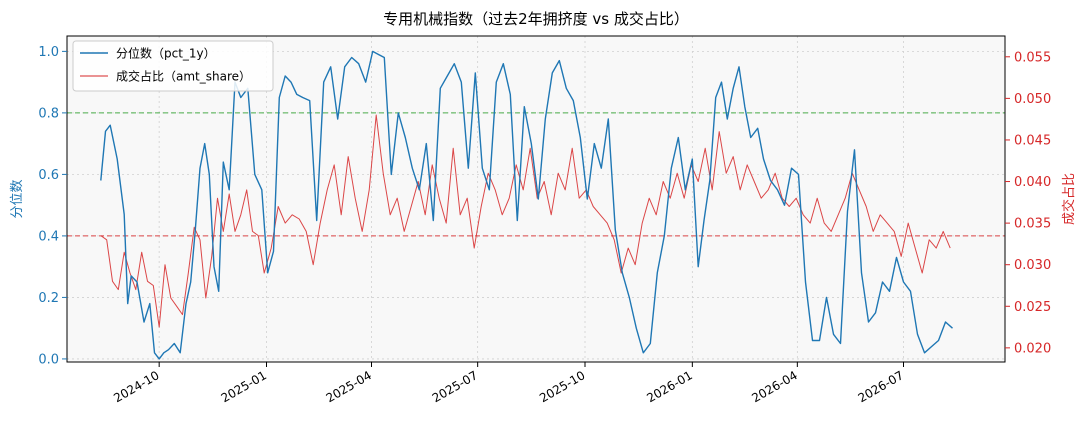 The height and width of the screenshot is (429, 1089). Describe the element at coordinates (1028, 203) in the screenshot. I see `y-axis-right: 0.020 0.025 0.030 0.035 0.040 0.045 0.050 0.055` at that location.